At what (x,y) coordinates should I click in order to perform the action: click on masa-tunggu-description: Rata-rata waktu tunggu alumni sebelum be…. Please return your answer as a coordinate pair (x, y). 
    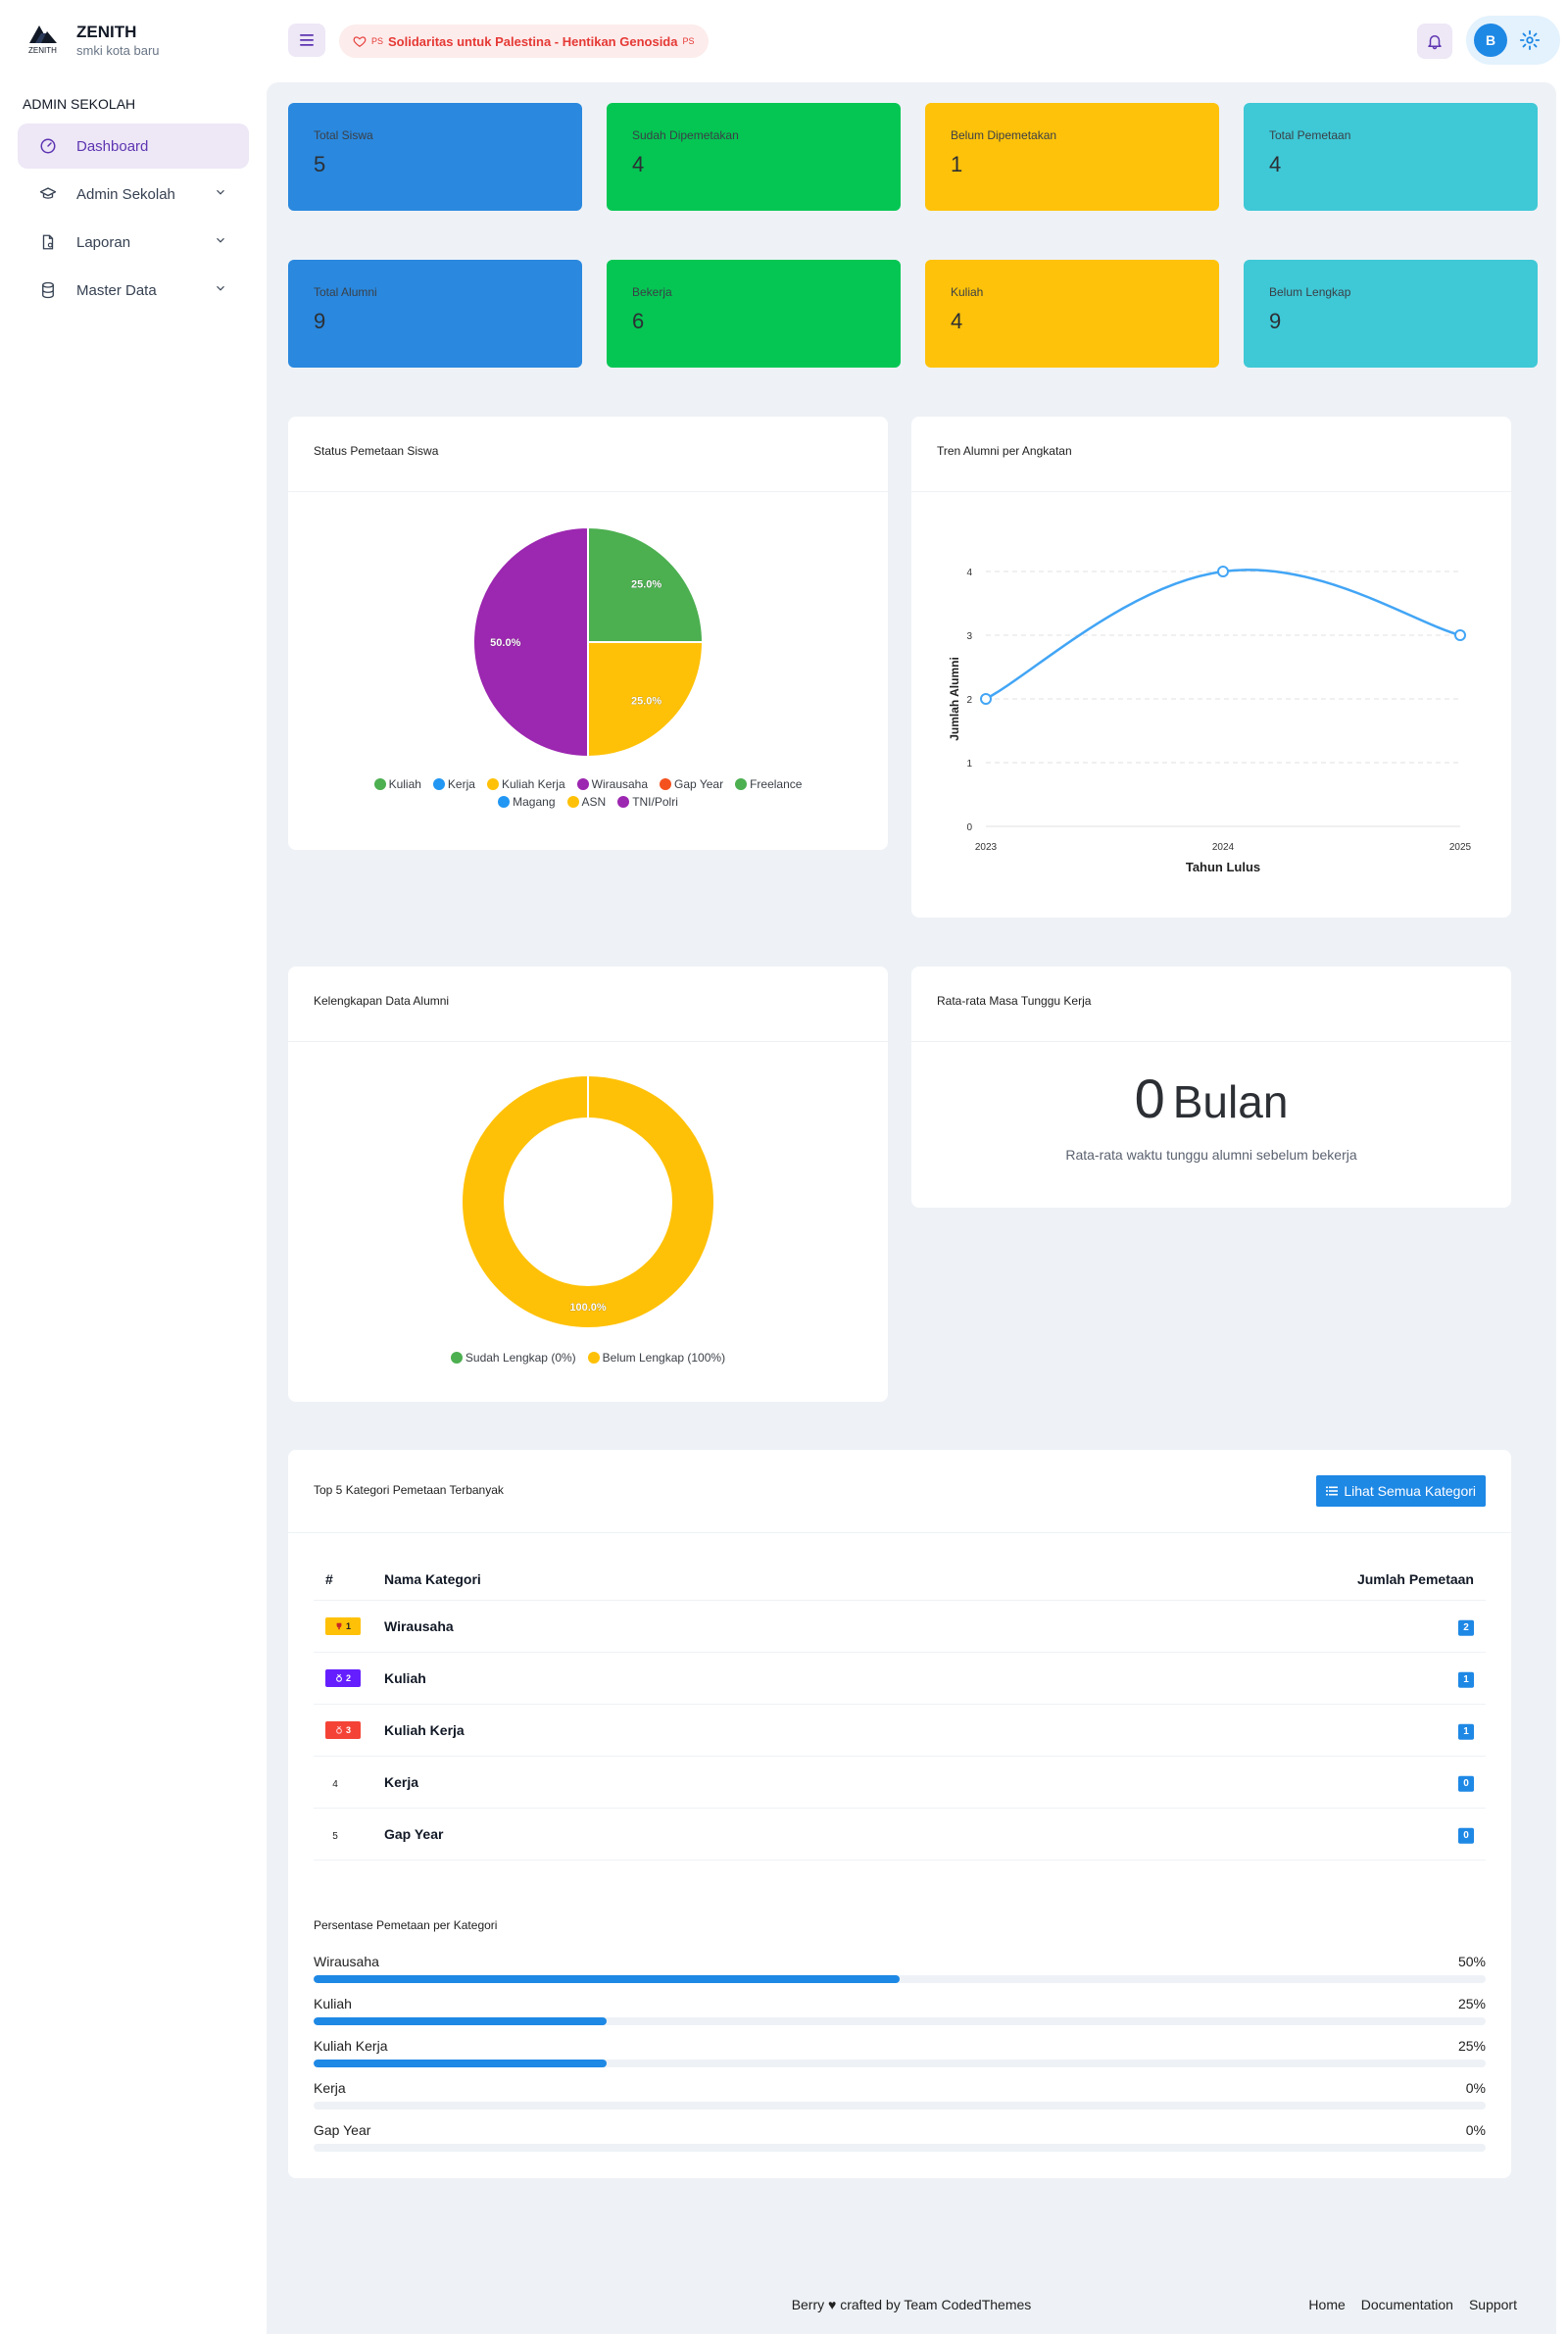
    Looking at the image, I should click on (1211, 1155).